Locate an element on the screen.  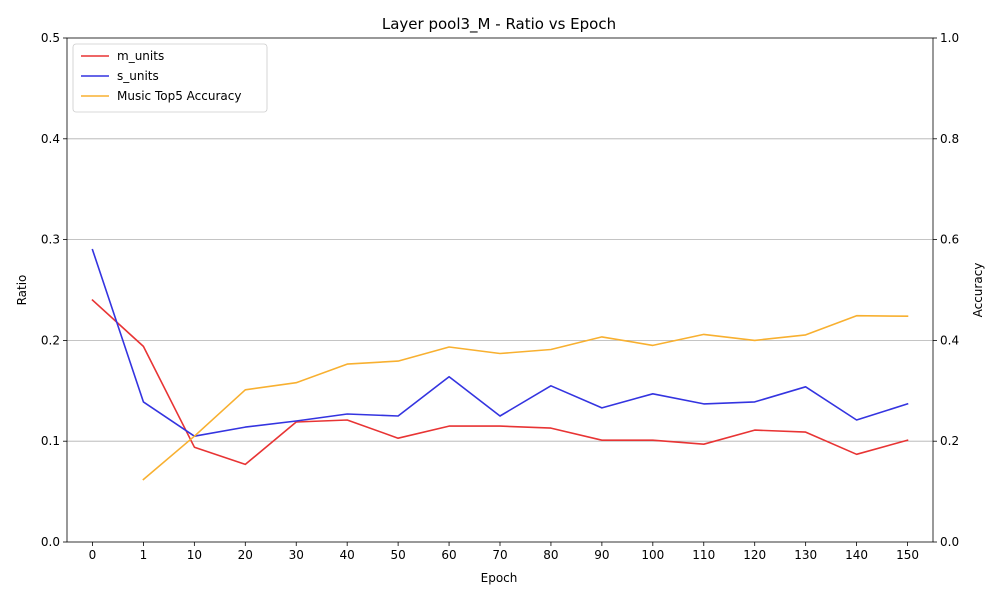
x-tick-label: 0 is located at coordinates (93, 555).